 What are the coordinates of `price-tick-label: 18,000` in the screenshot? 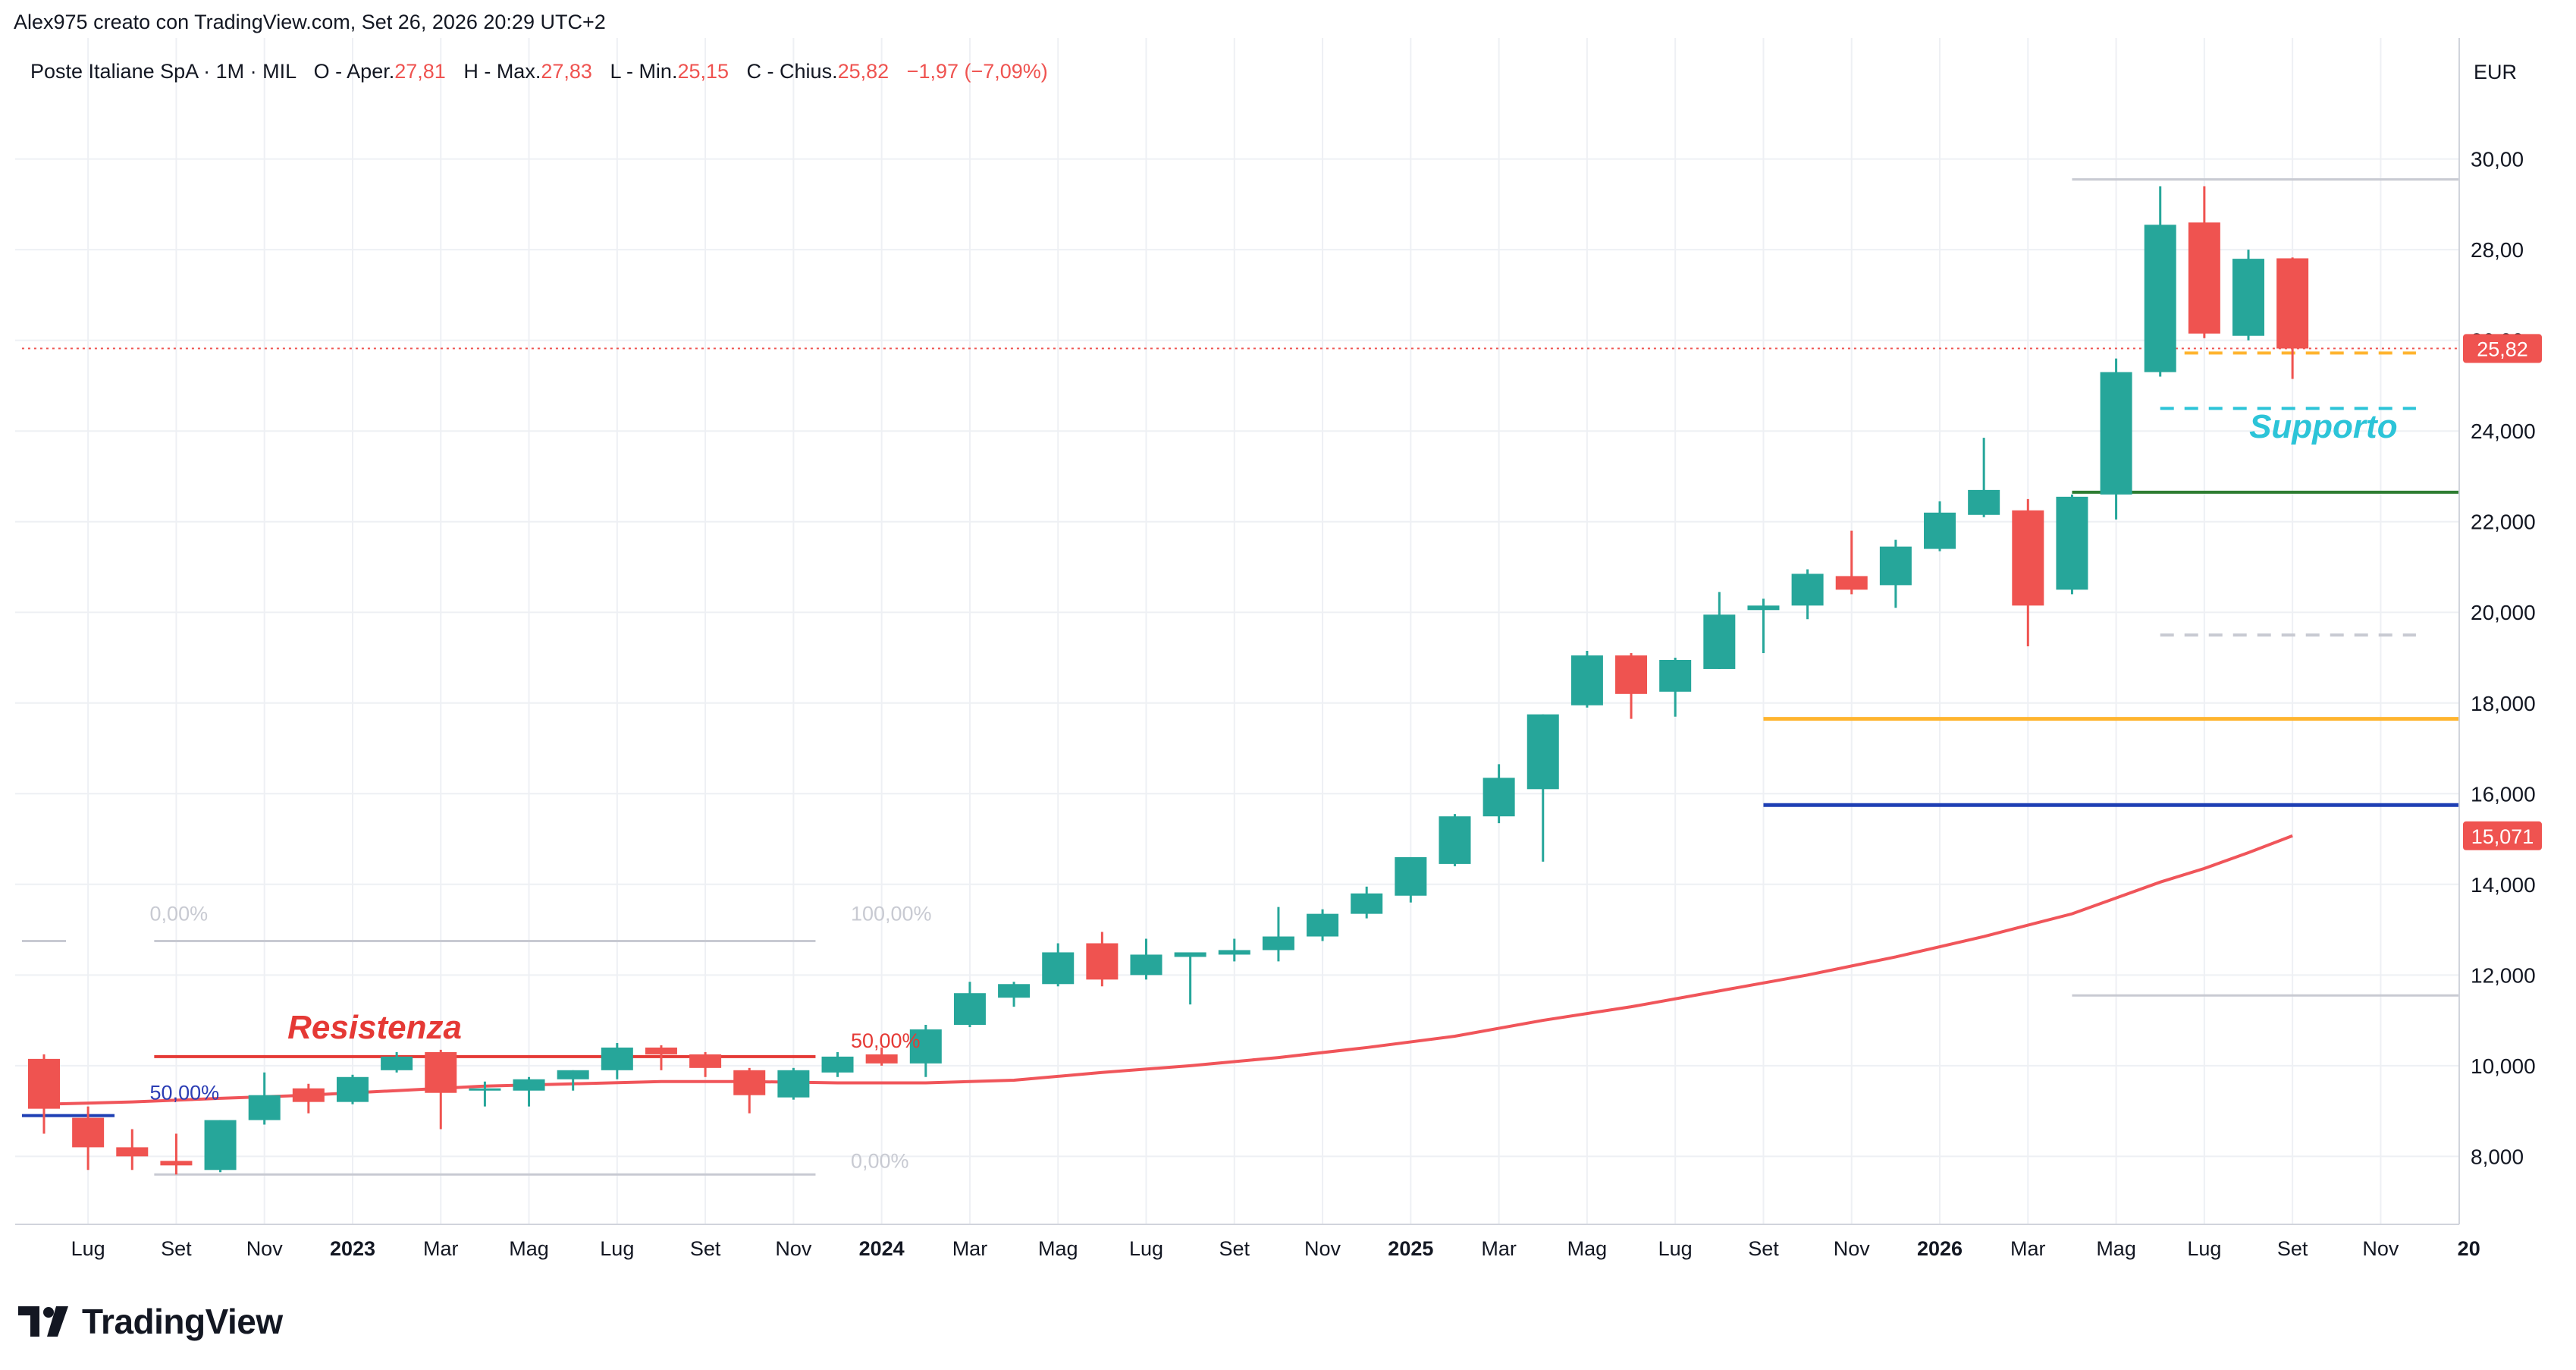 It's located at (2503, 703).